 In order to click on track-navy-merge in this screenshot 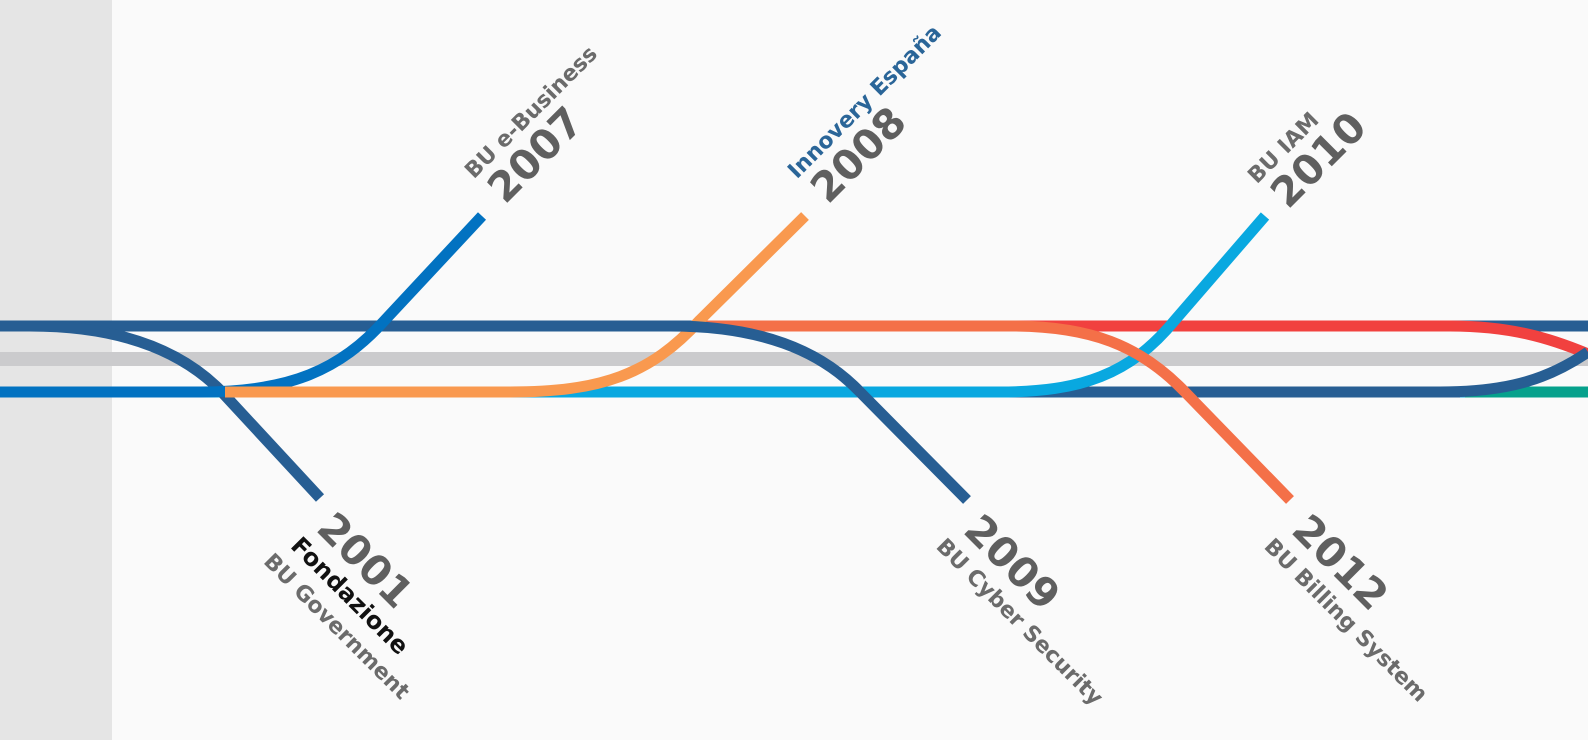, I will do `click(1513, 372)`.